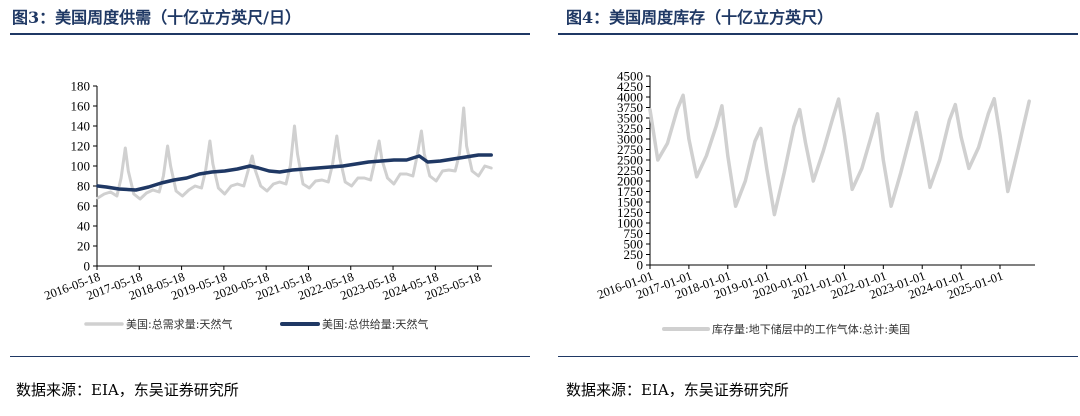 The width and height of the screenshot is (1080, 416). Describe the element at coordinates (634, 244) in the screenshot. I see `y-tick-label: 500` at that location.